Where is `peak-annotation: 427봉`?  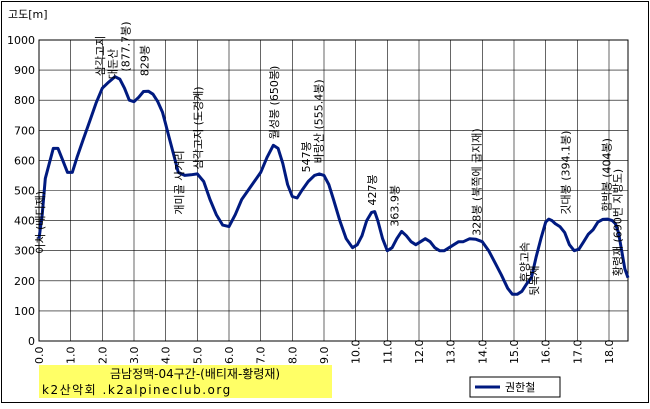 peak-annotation: 427봉 is located at coordinates (372, 189).